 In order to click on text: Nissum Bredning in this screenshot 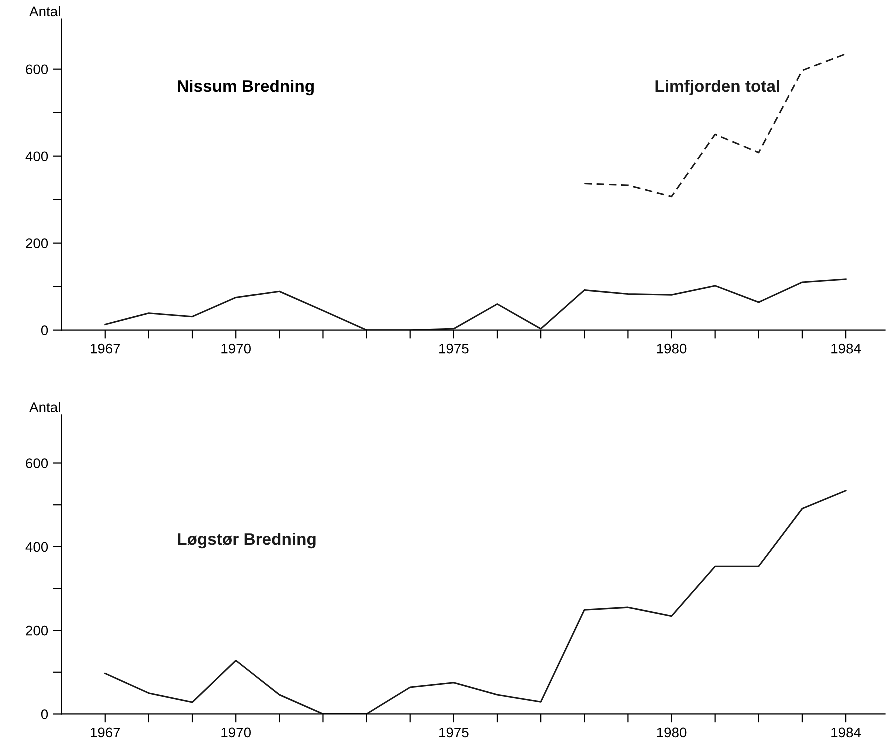, I will do `click(246, 88)`.